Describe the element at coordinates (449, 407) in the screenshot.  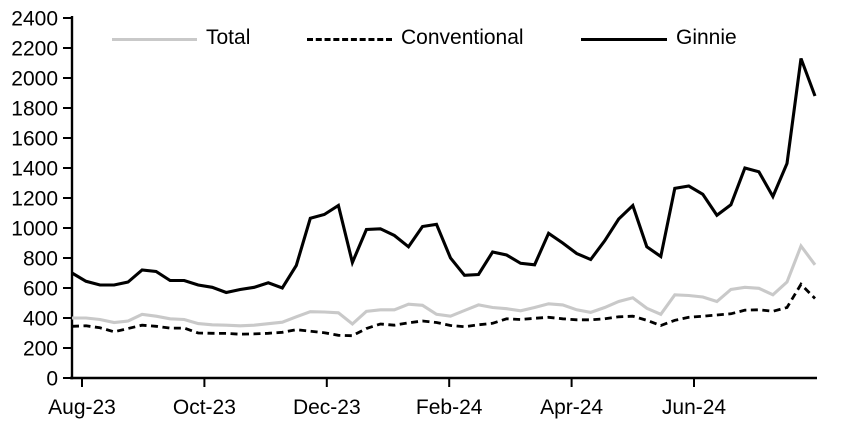
I see `x-tick-label: Feb-24` at that location.